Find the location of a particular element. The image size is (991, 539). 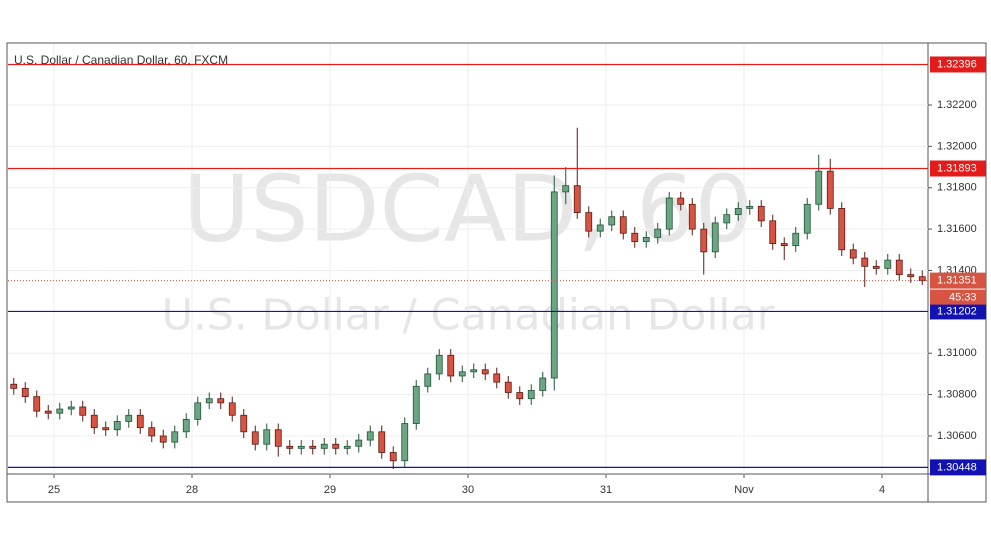

x-tick-label: 30 is located at coordinates (468, 490).